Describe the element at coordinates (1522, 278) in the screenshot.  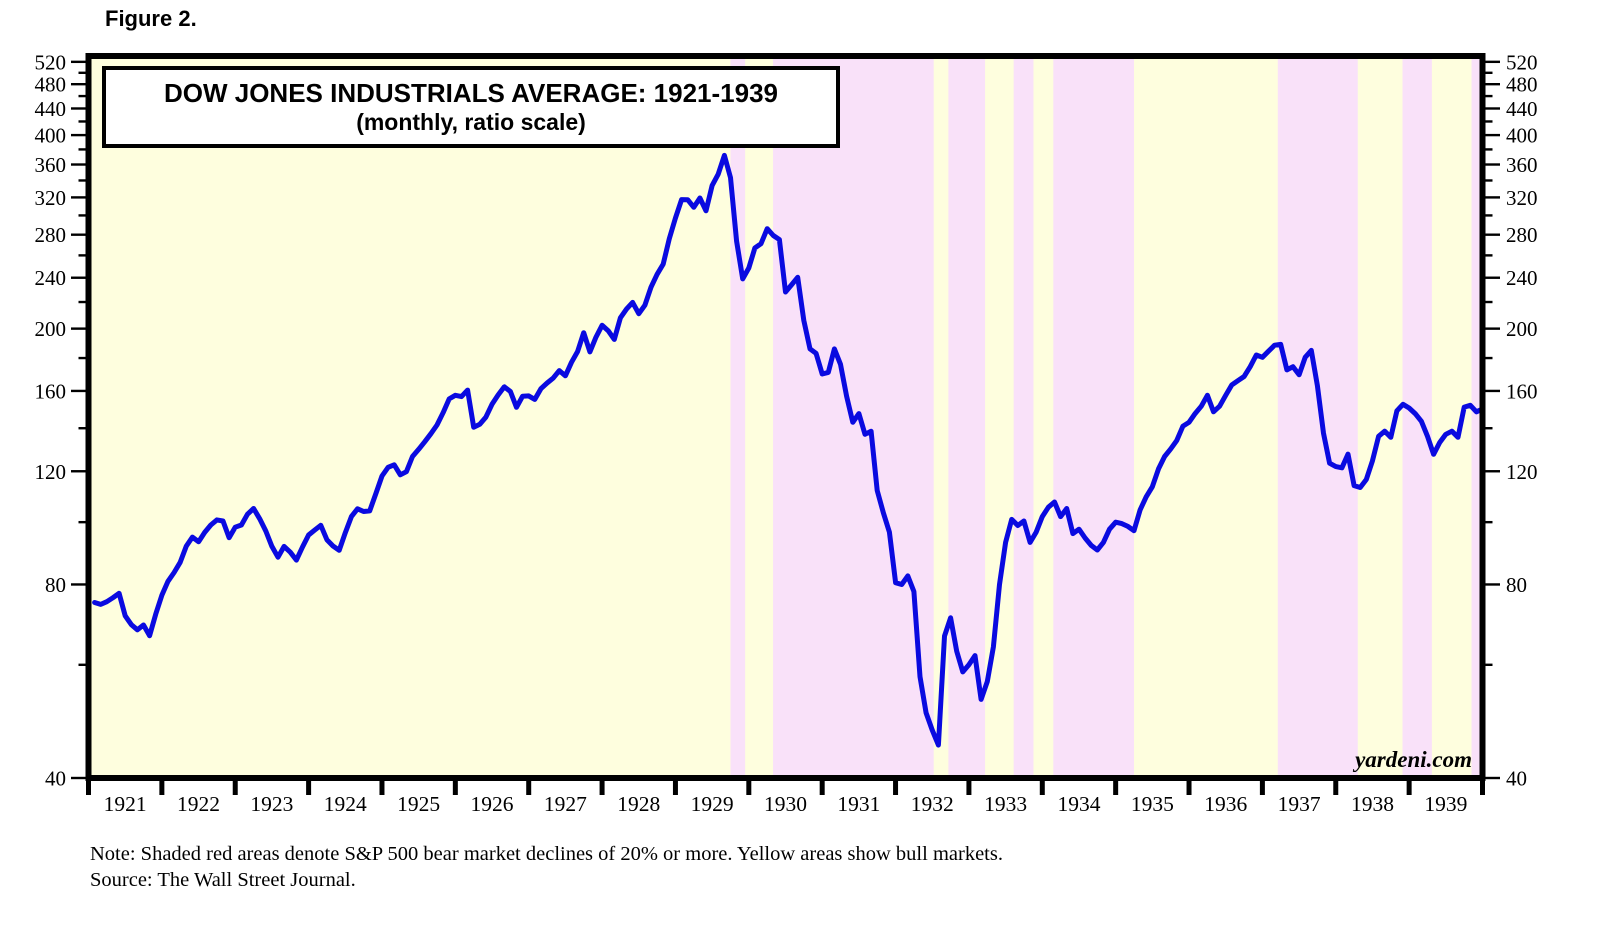
I see `y-axis-label-right: 240` at that location.